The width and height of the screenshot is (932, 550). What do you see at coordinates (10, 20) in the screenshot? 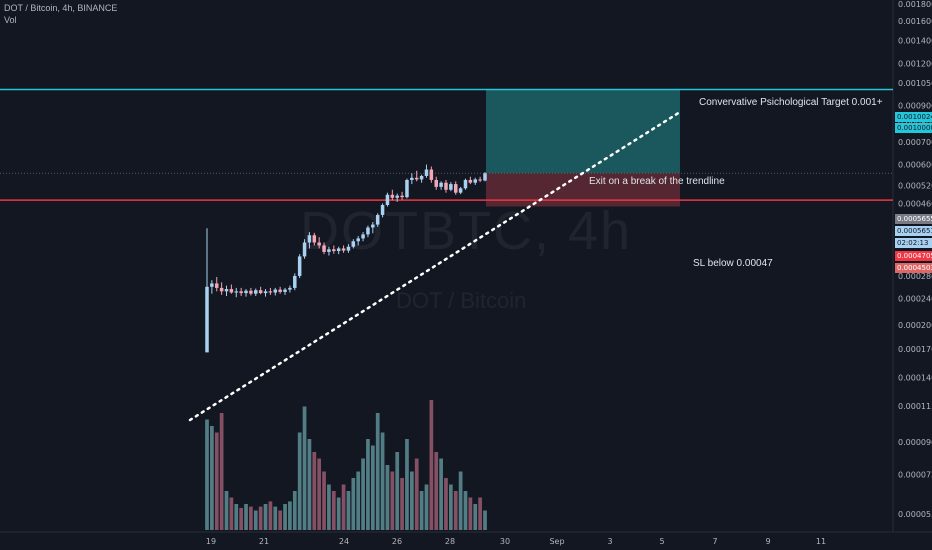
I see `volume-indicator-label: Vol` at bounding box center [10, 20].